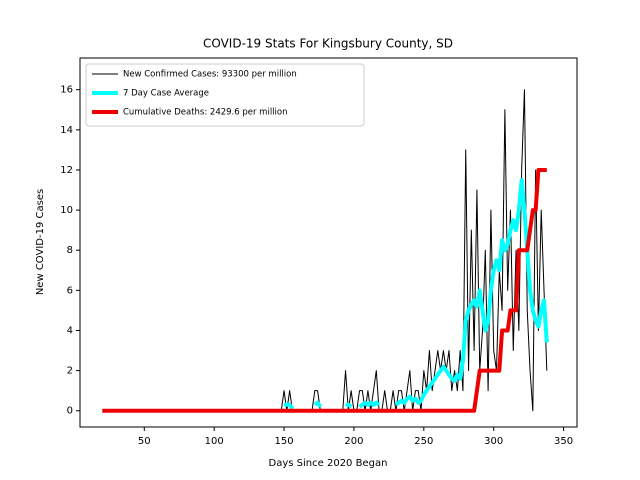 This screenshot has height=480, width=640. I want to click on x-tick-label: 200, so click(353, 441).